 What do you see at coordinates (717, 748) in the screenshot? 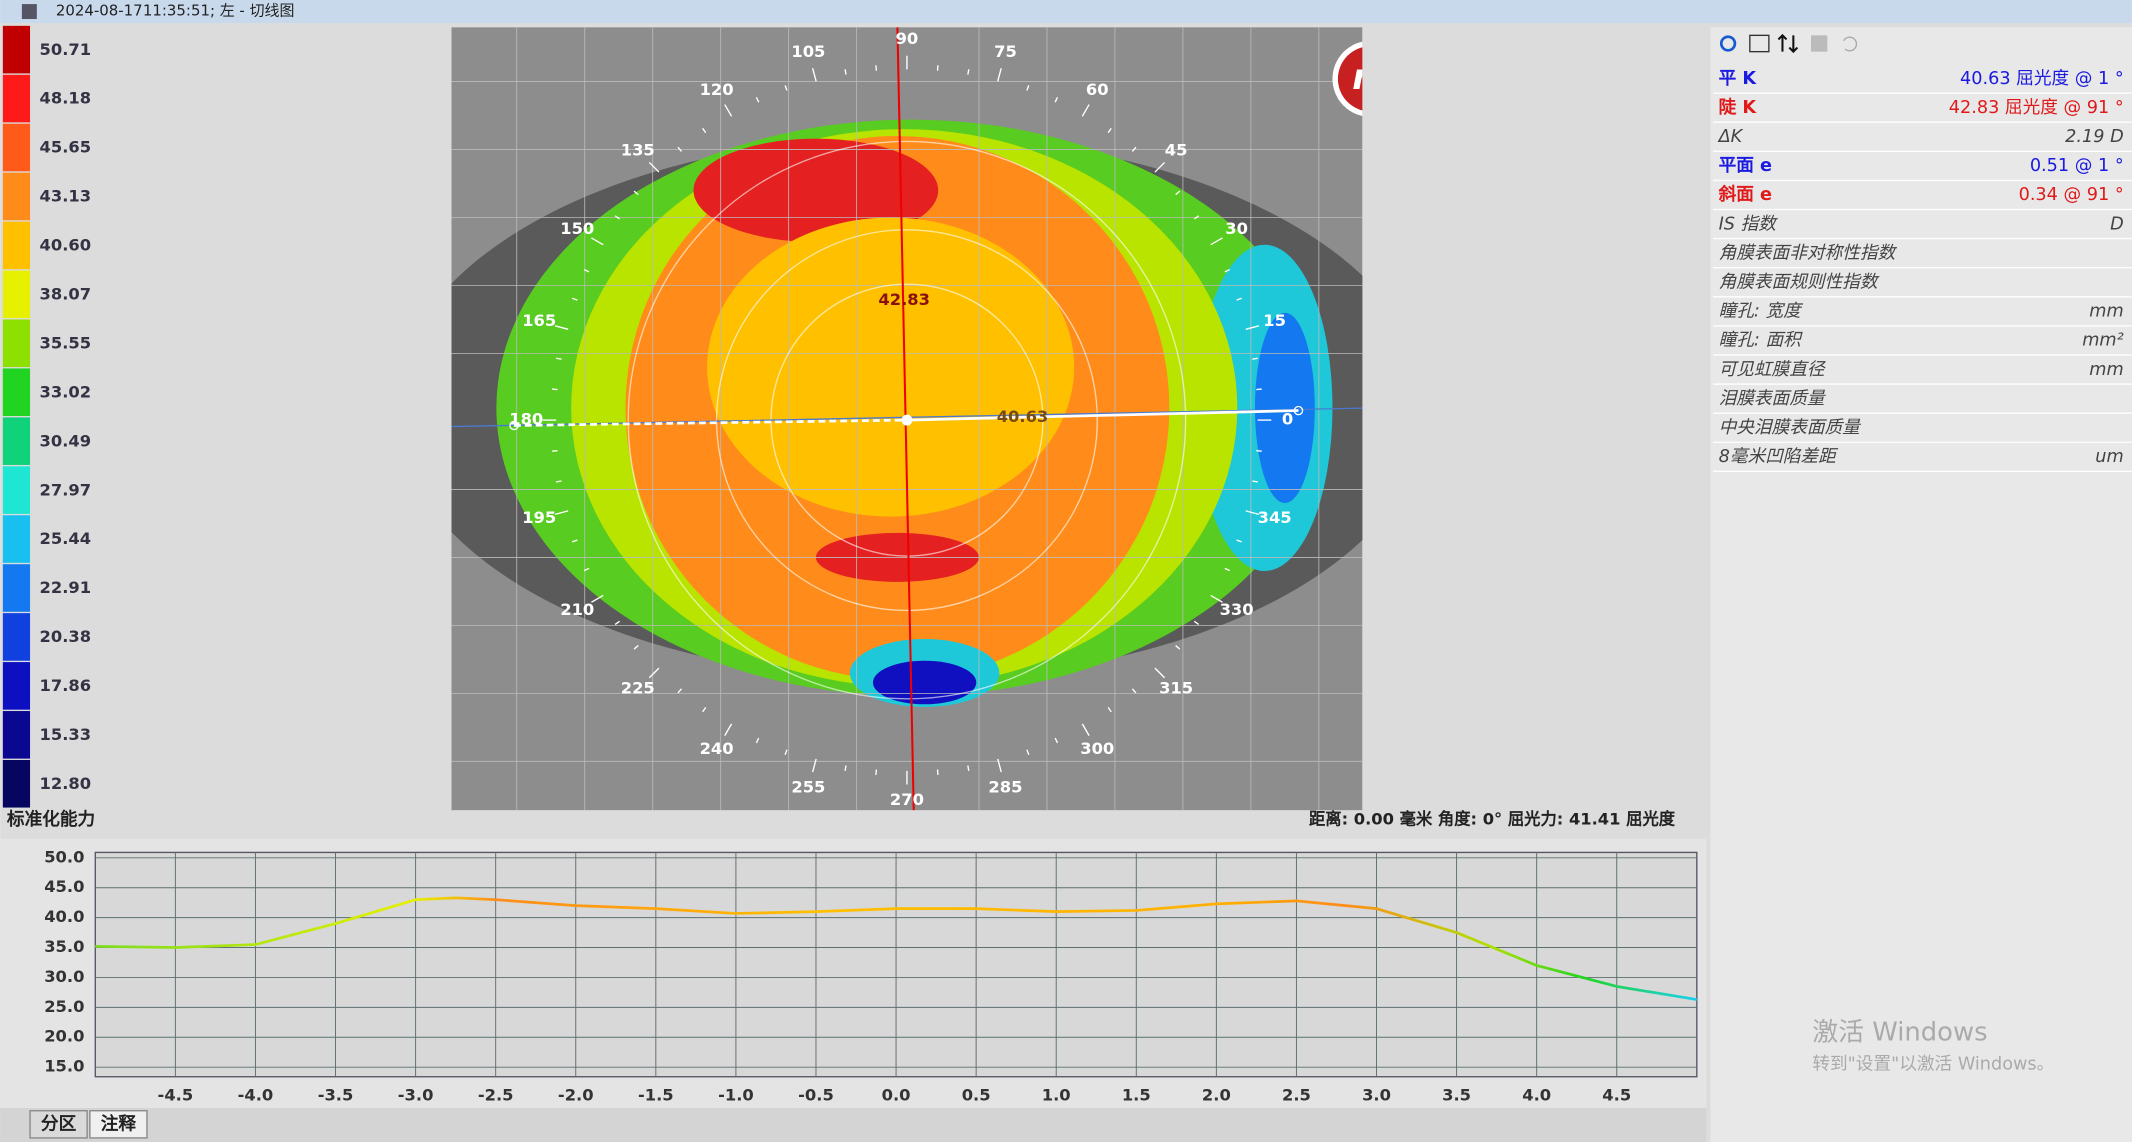
I see `angle-label: 240` at bounding box center [717, 748].